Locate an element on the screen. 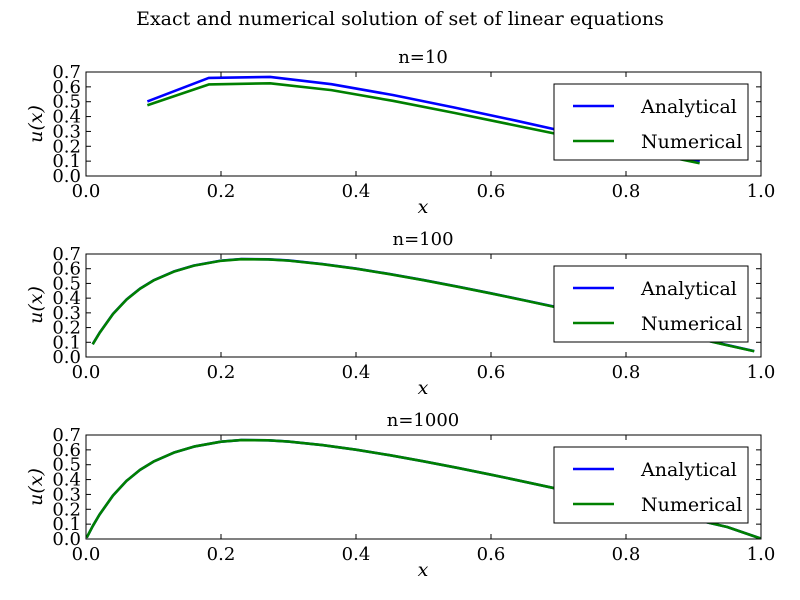  subplot-title: n=1000 is located at coordinates (423, 420).